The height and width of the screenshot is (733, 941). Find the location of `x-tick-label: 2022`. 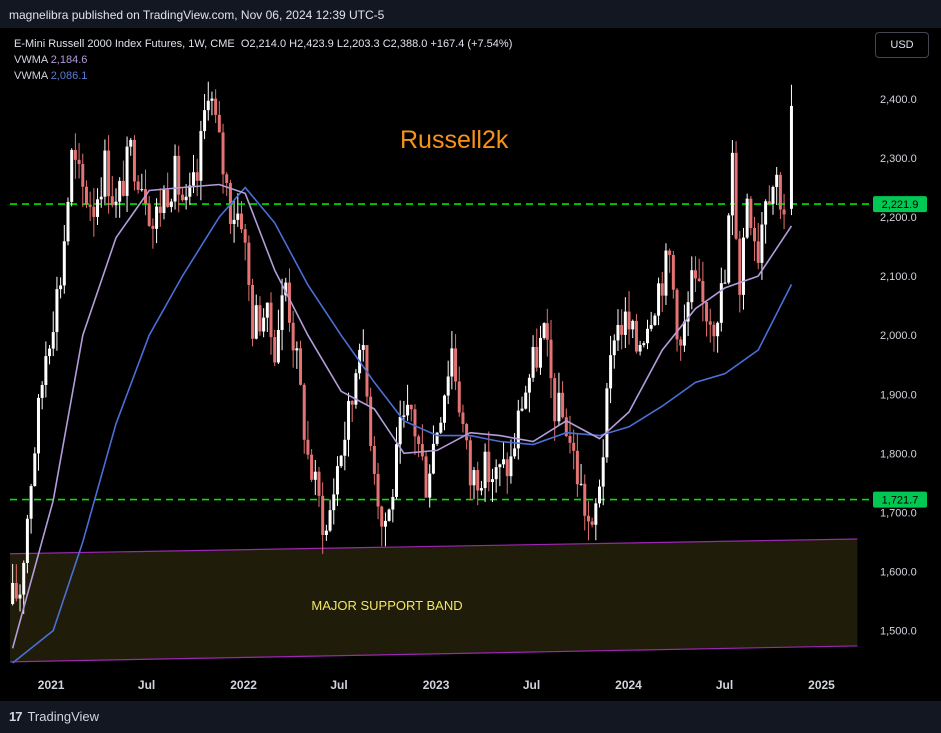

x-tick-label: 2022 is located at coordinates (243, 685).